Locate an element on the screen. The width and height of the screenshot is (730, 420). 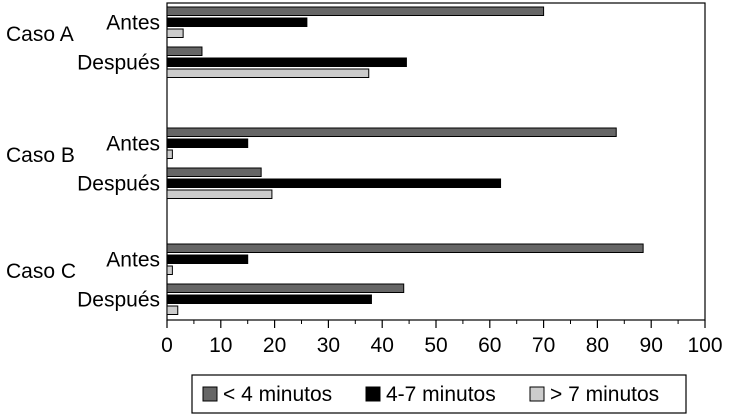
legend-swatch-7-minutos is located at coordinates (537, 394).